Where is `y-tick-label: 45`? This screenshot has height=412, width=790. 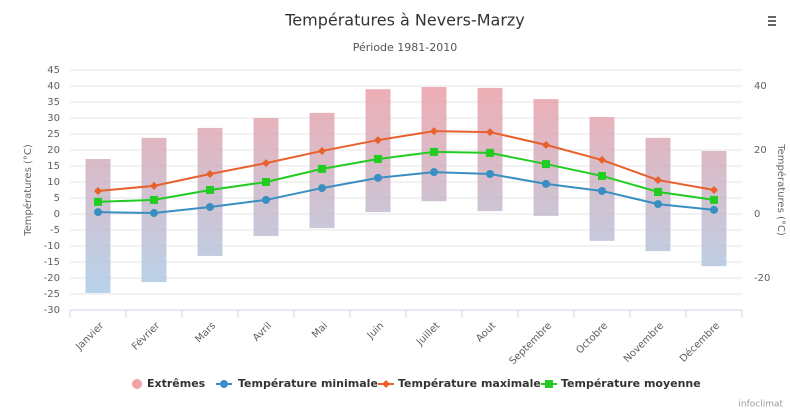 y-tick-label: 45 is located at coordinates (53, 70).